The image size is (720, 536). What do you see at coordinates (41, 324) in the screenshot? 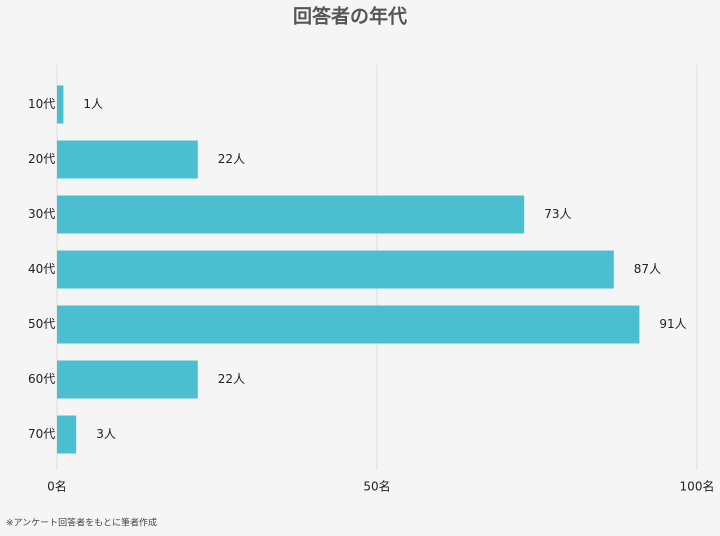
I see `y-tick-label: 50代` at bounding box center [41, 324].